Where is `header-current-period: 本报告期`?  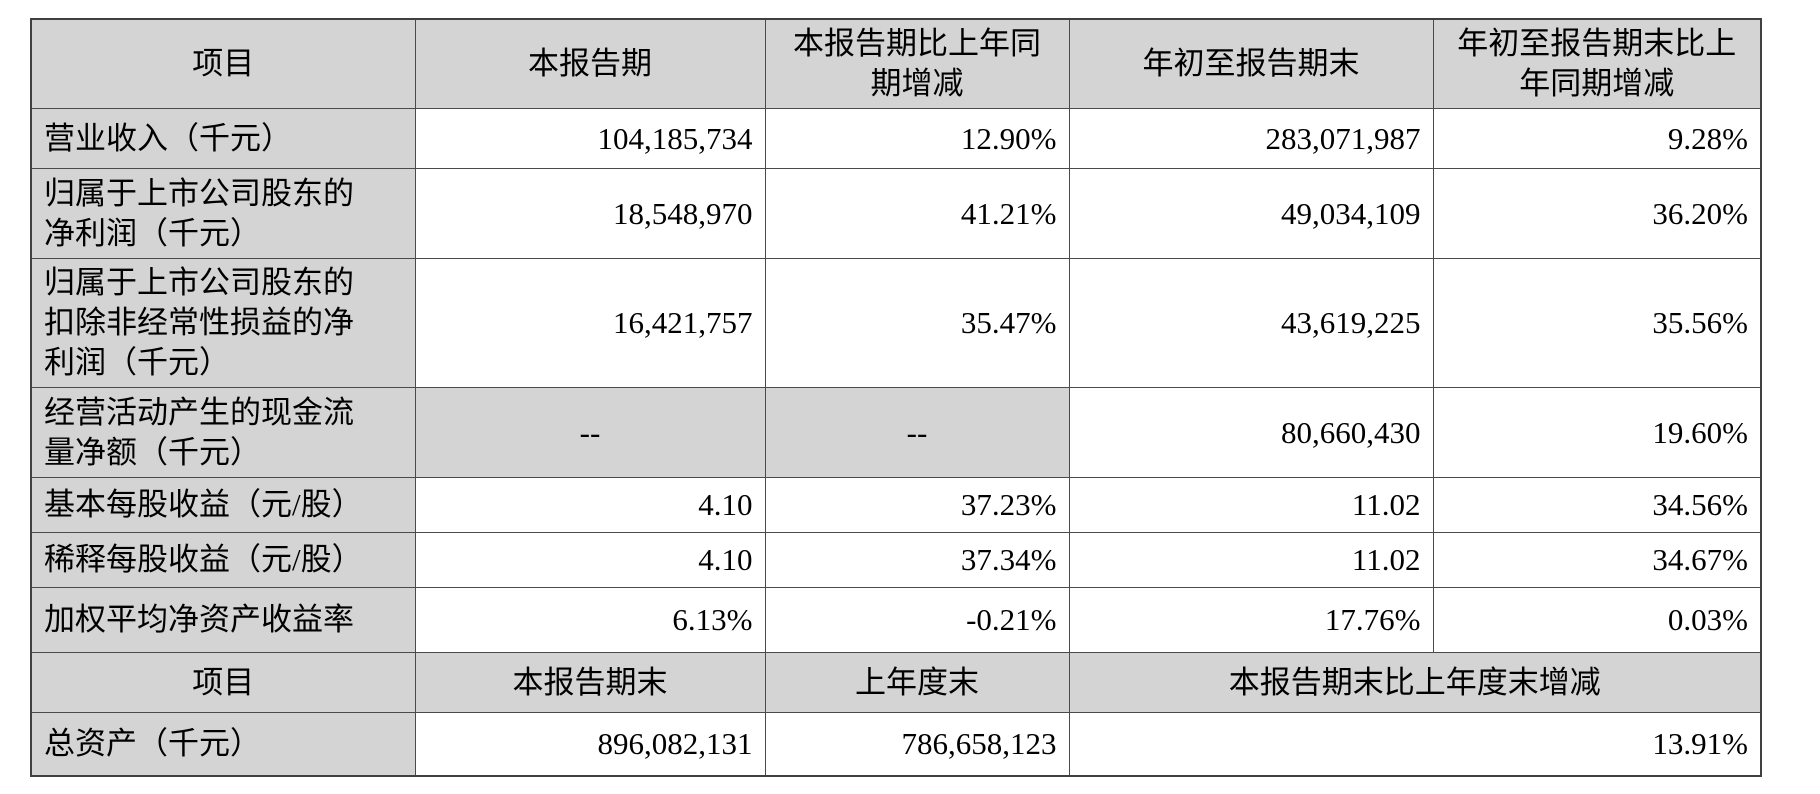
header-current-period: 本报告期 is located at coordinates (590, 63).